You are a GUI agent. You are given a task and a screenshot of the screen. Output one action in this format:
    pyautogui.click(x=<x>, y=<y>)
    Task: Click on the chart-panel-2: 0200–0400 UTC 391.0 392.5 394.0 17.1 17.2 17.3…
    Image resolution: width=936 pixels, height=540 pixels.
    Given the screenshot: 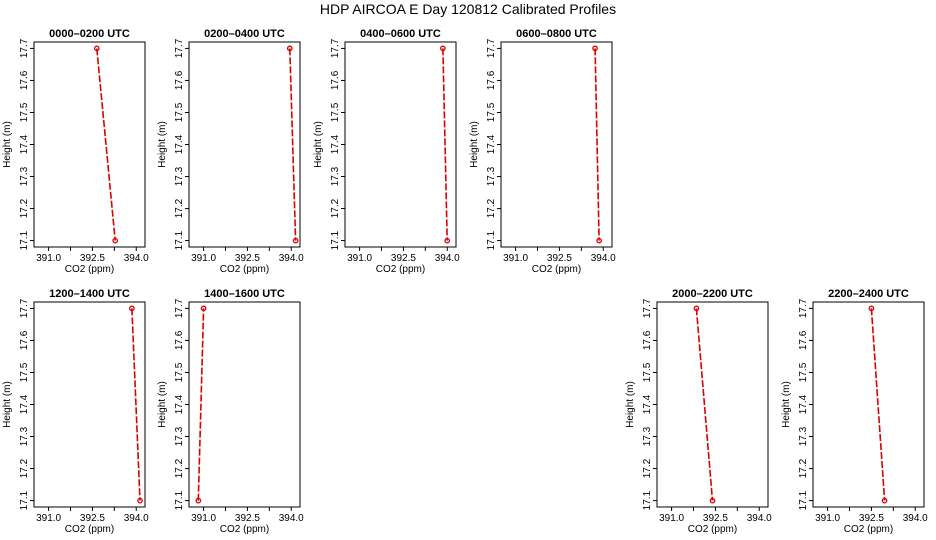 What is the action you would take?
    pyautogui.click(x=230, y=151)
    